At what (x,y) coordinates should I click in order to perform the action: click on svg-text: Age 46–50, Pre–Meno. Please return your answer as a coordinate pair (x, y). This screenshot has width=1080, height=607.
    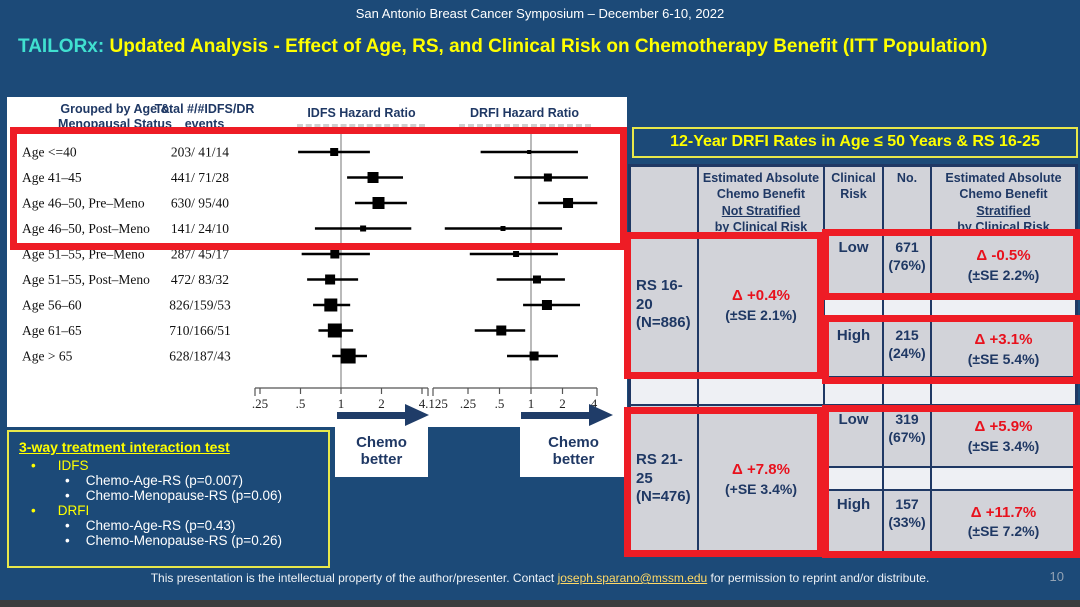
    Looking at the image, I should click on (83, 203).